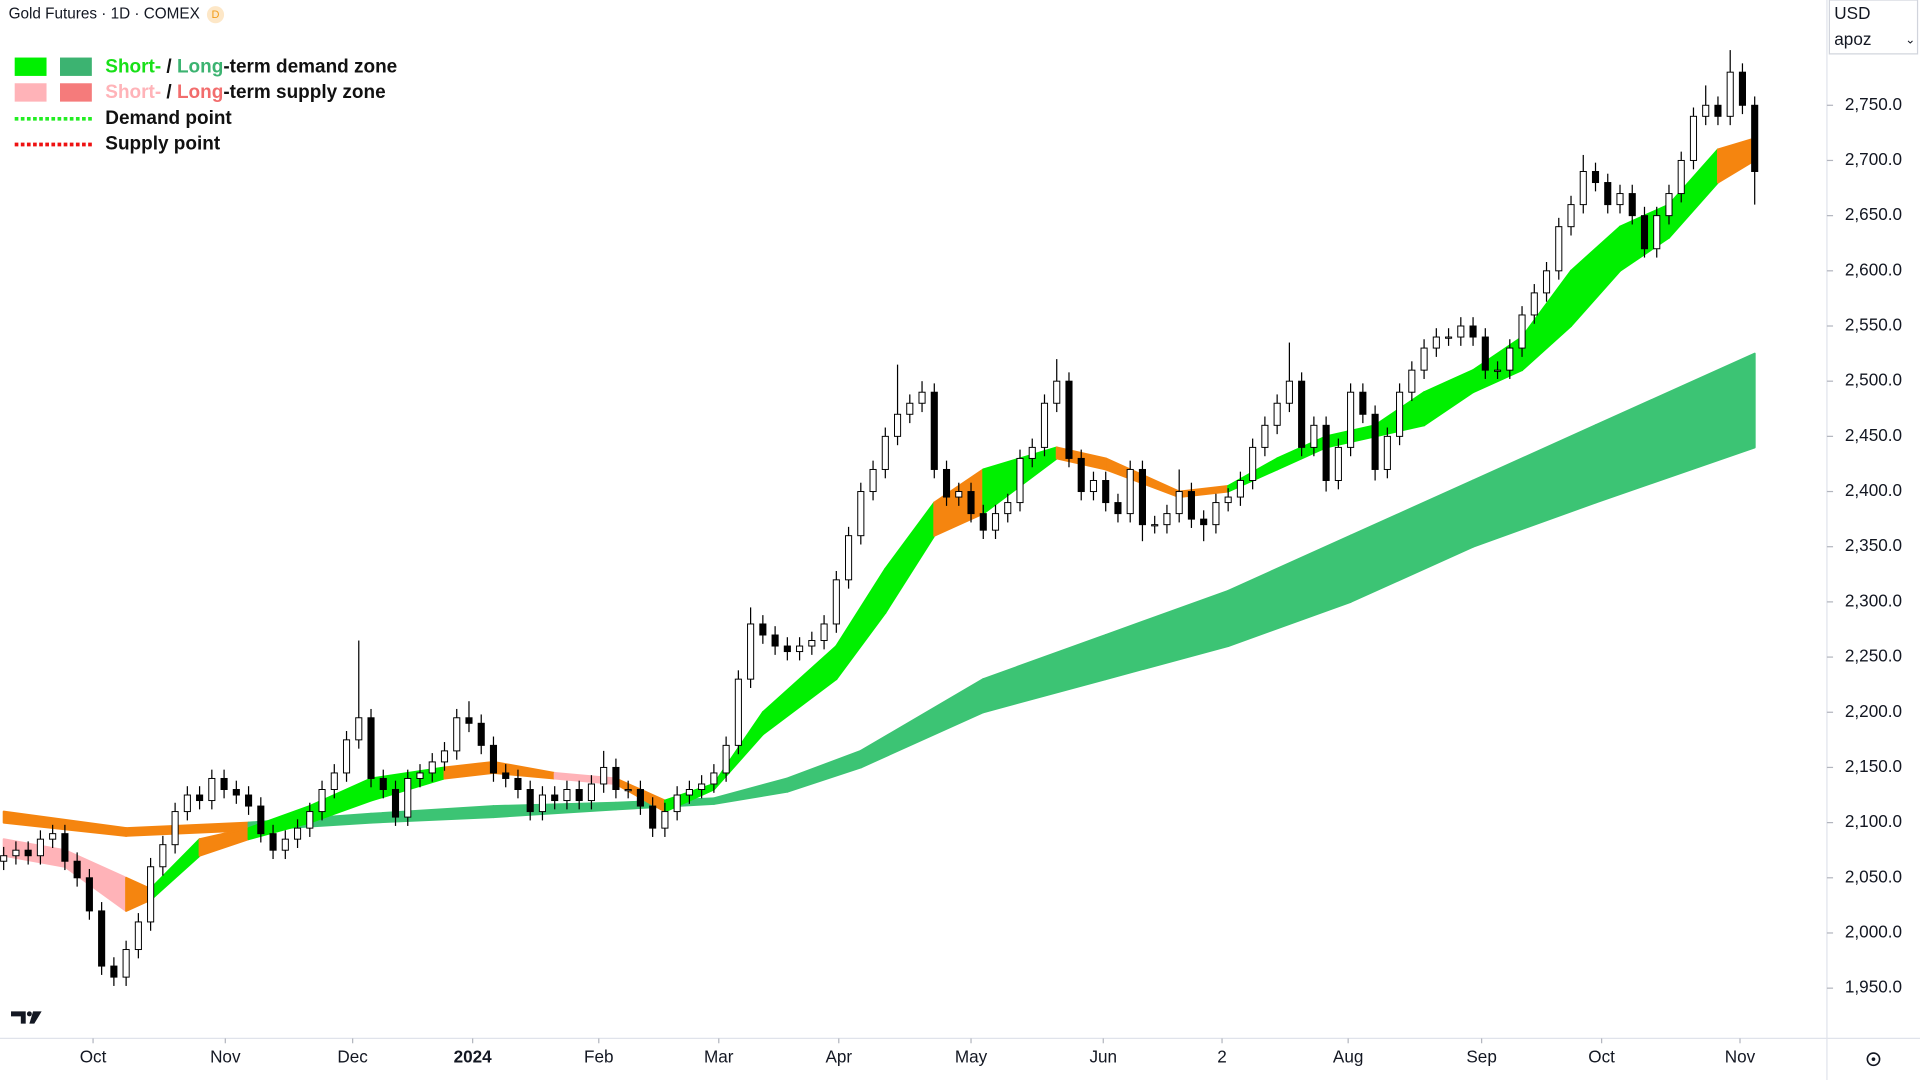 This screenshot has height=1080, width=1920. I want to click on x-tick-label: May, so click(971, 1056).